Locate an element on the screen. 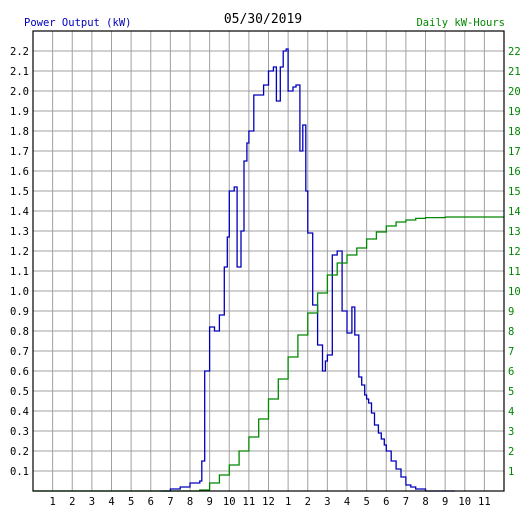 Image resolution: width=527 pixels, height=510 pixels. left-tick-label: 0.2 is located at coordinates (19, 452).